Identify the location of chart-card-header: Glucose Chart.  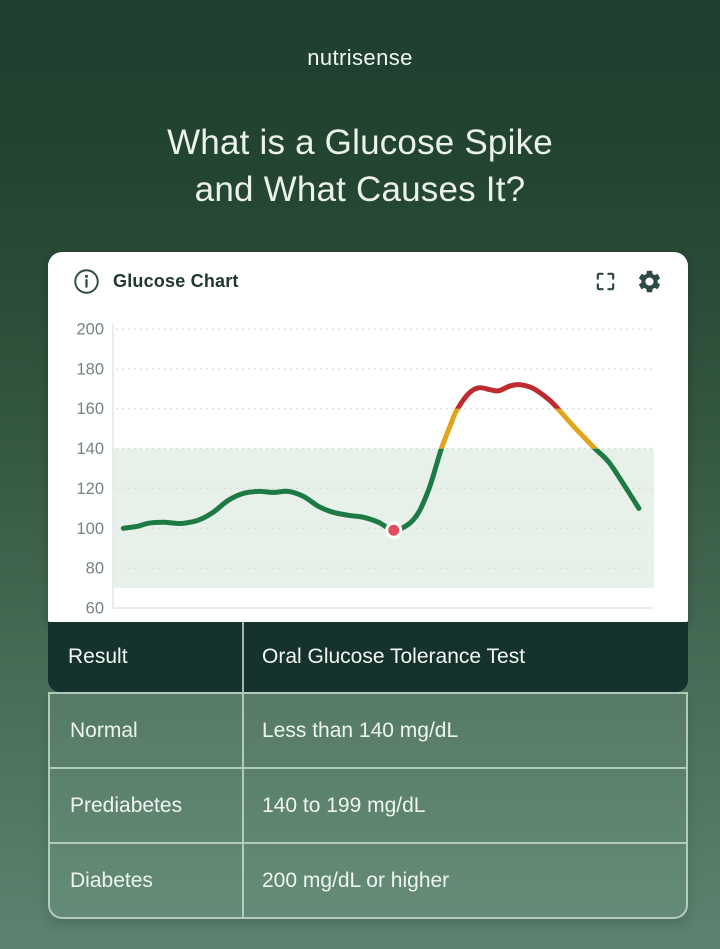
(368, 281).